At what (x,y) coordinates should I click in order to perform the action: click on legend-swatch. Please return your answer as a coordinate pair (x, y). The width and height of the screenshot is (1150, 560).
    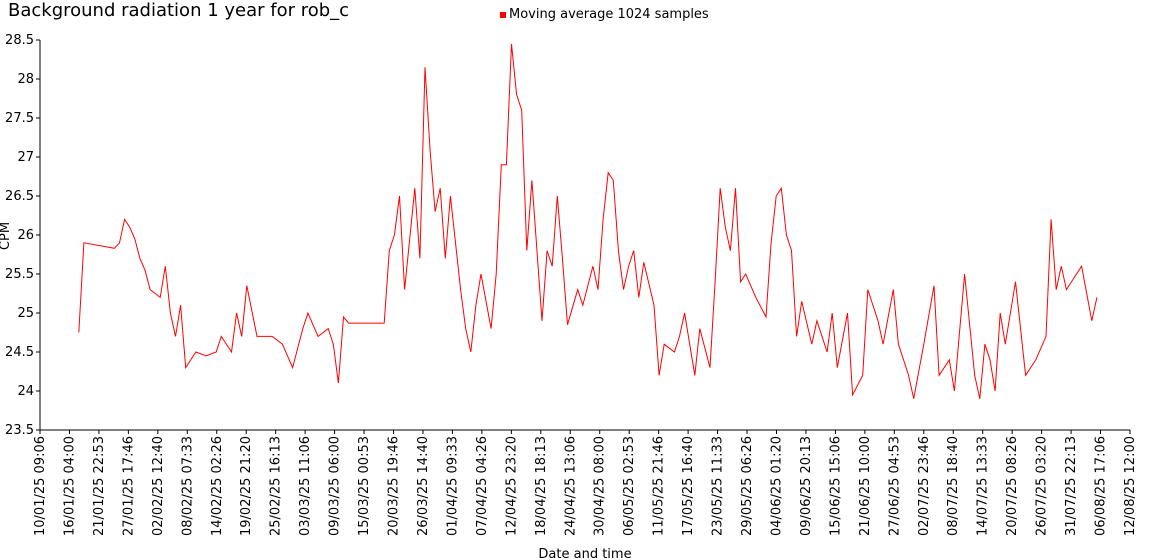
    Looking at the image, I should click on (503, 15).